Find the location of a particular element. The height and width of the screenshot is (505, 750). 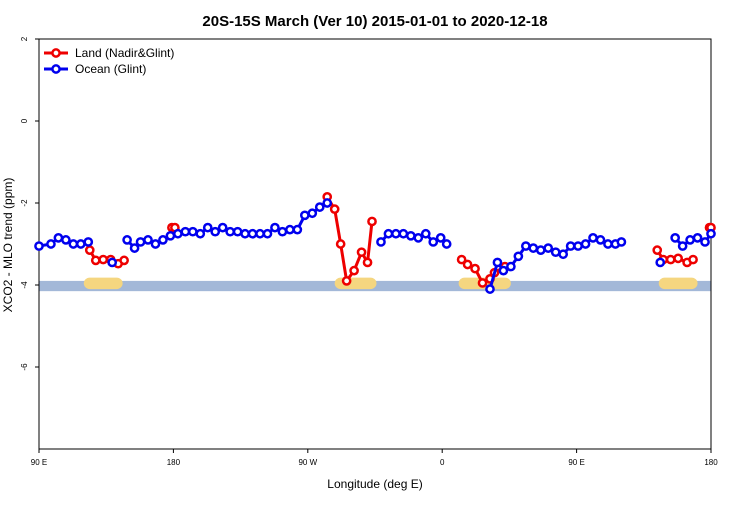

y-tick-label: -6 is located at coordinates (24, 367).